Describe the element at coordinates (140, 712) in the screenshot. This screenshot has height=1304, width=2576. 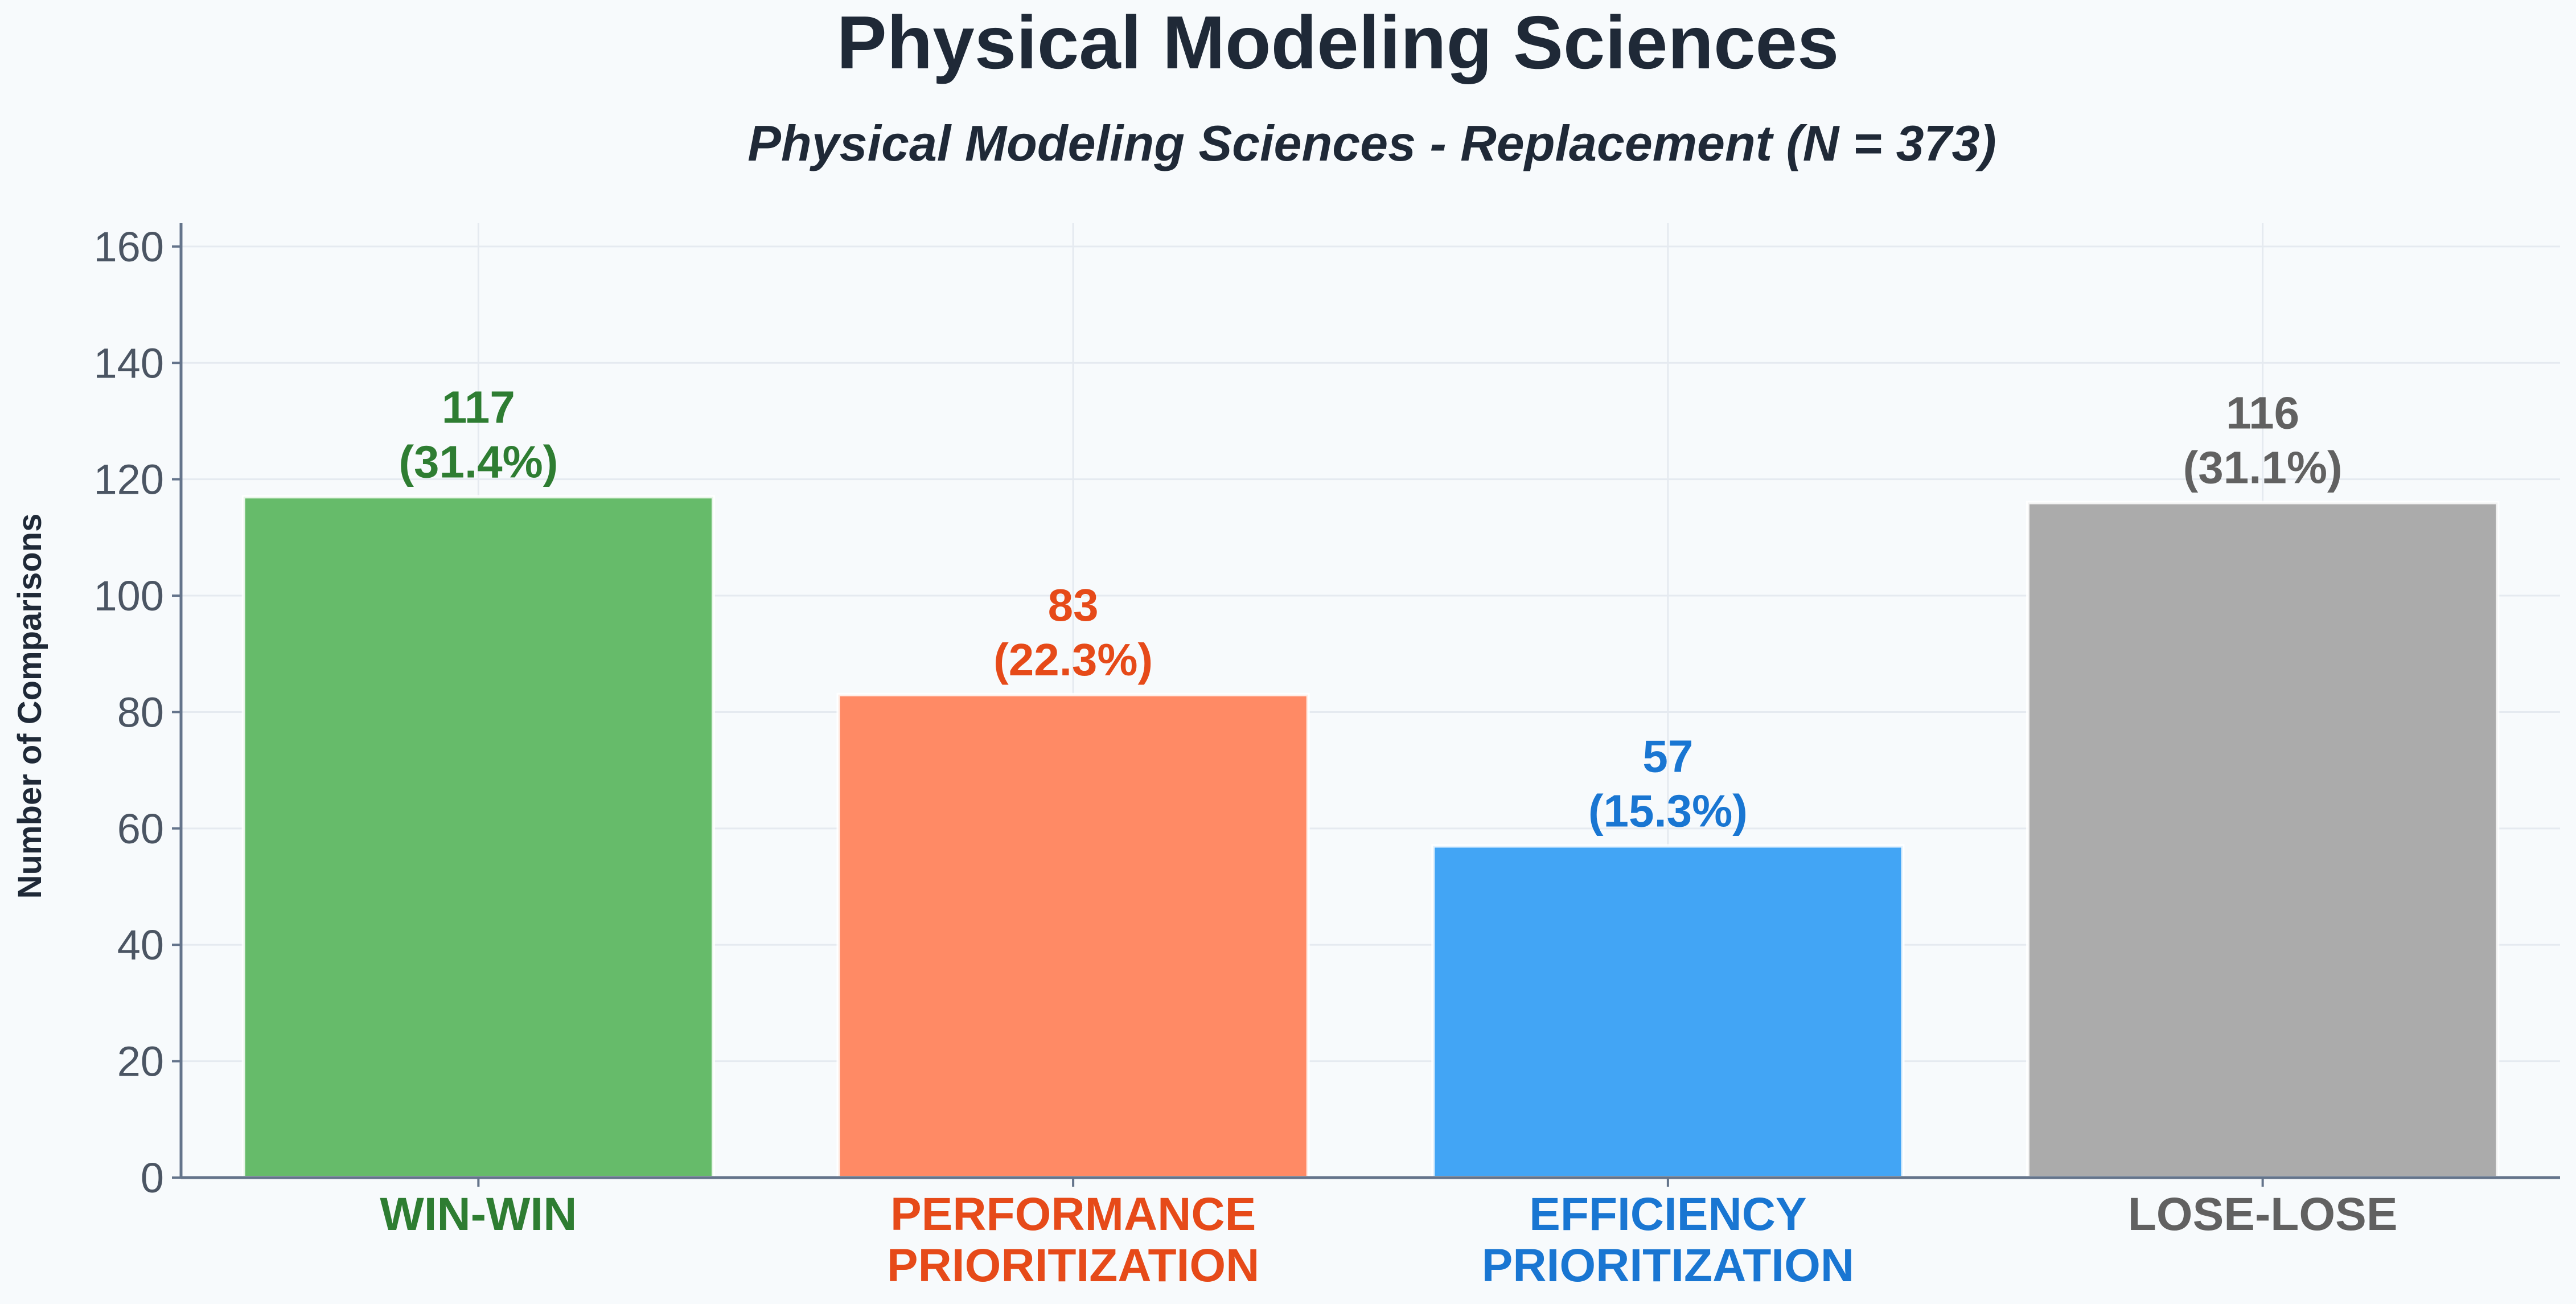
I see `y-tick-label: 80` at that location.